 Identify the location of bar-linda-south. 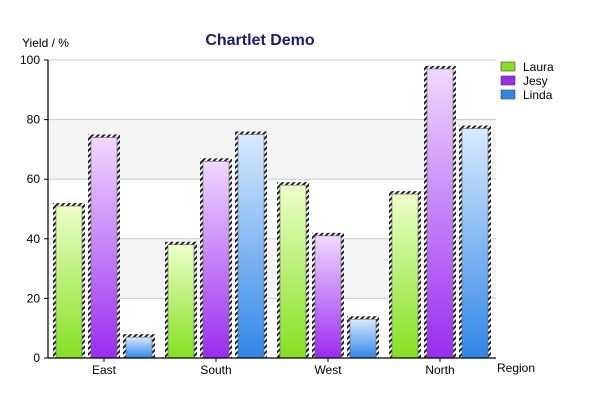
(251, 245).